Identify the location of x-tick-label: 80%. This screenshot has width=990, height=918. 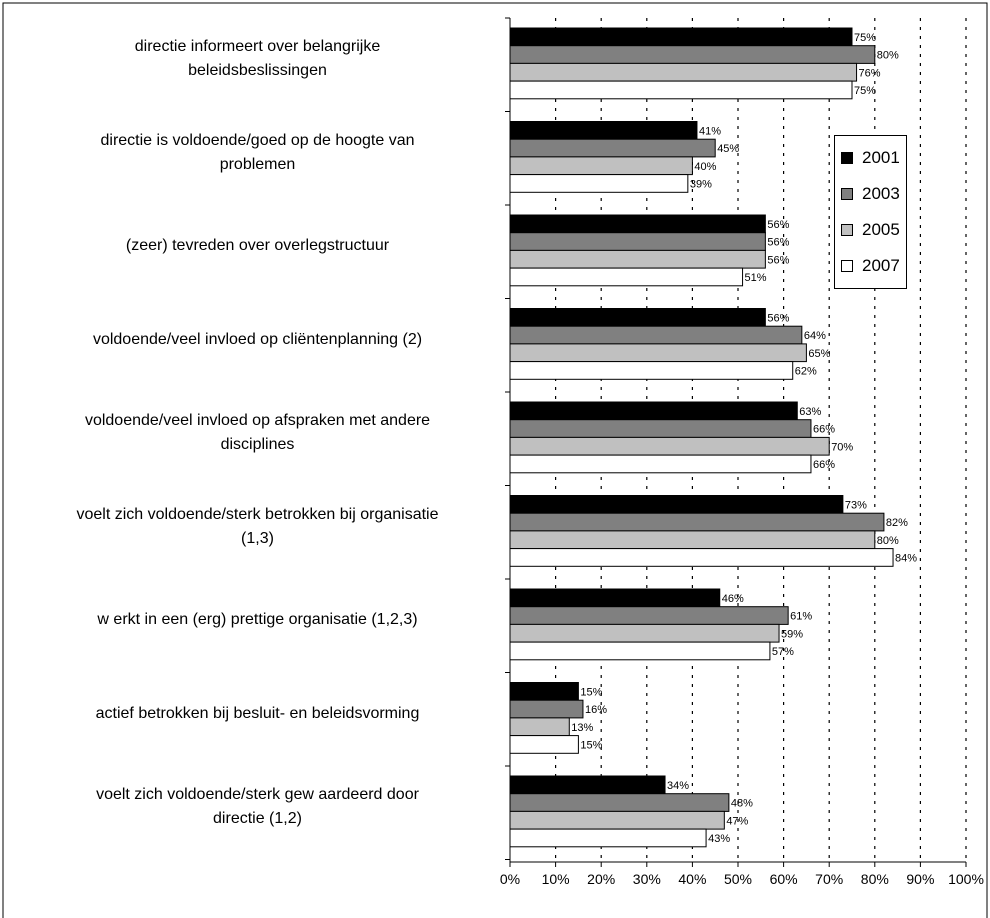
(875, 879).